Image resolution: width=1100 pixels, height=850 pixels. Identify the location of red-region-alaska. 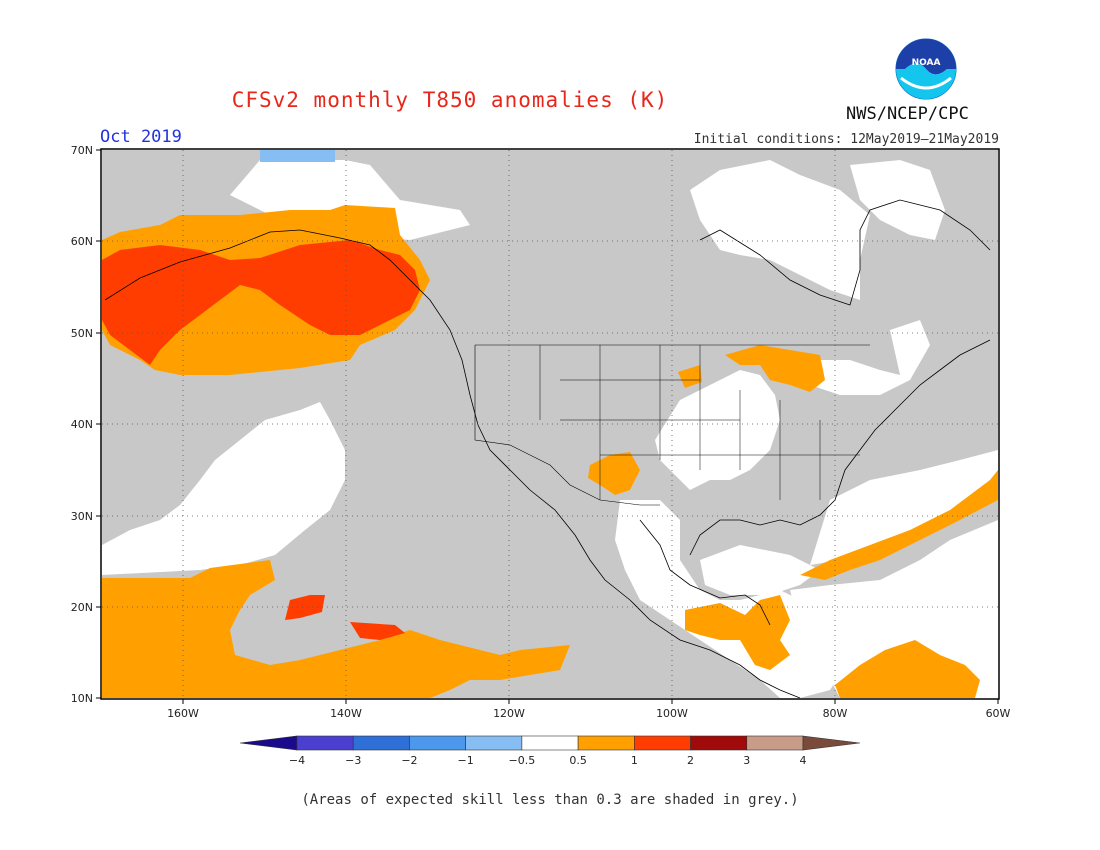
(261, 302).